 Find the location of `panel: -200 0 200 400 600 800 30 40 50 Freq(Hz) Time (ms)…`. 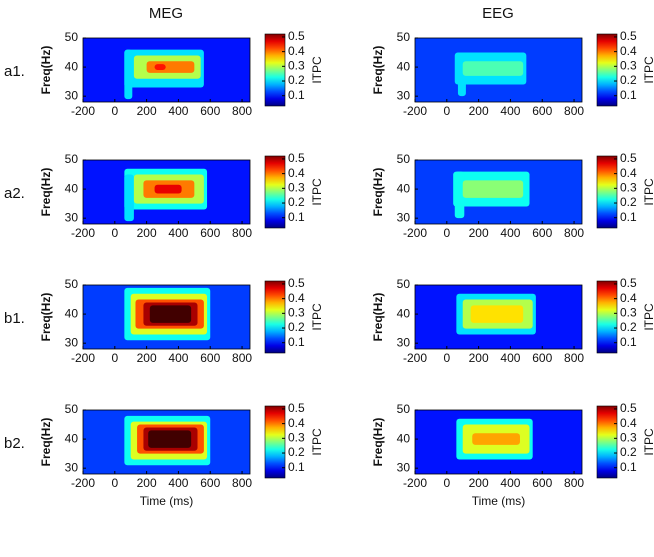

panel: -200 0 200 400 600 800 30 40 50 Freq(Hz) Time (ms)… is located at coordinates (181, 454).